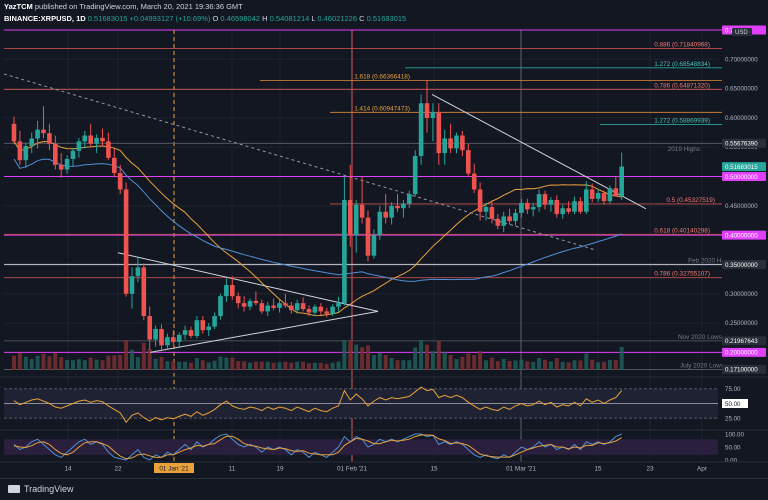 This screenshot has height=500, width=768. I want to click on symbol-label: BINANCE:XRPUSD, 1D, so click(45, 18).